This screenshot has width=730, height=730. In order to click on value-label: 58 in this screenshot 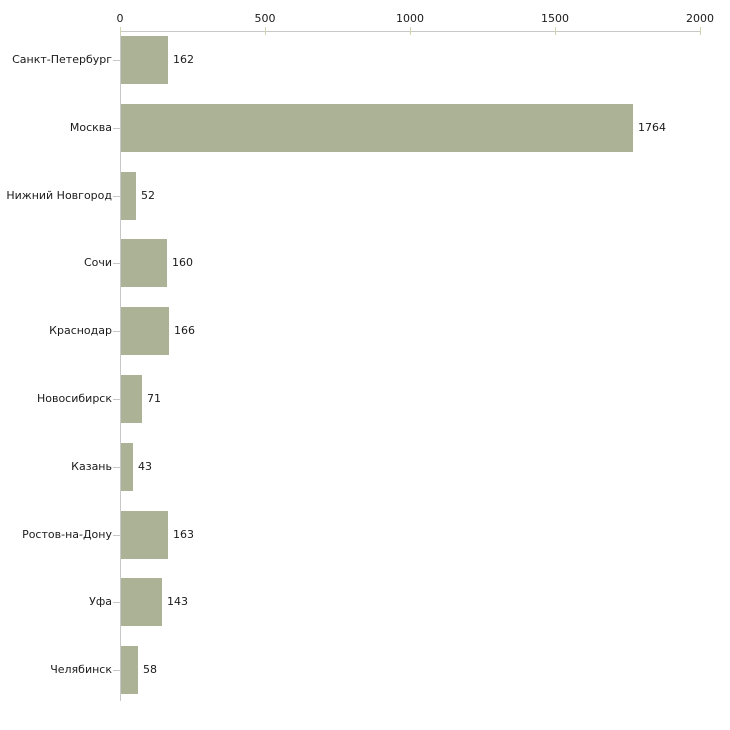, I will do `click(150, 669)`.